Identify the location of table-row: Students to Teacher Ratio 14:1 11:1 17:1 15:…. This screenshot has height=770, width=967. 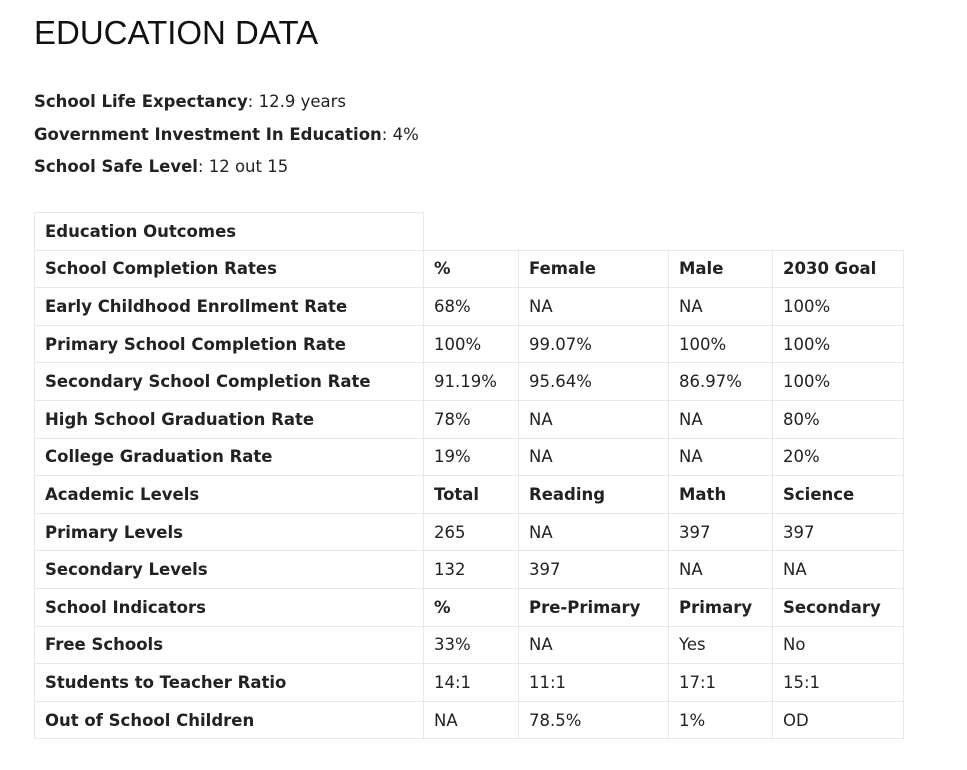
(469, 682).